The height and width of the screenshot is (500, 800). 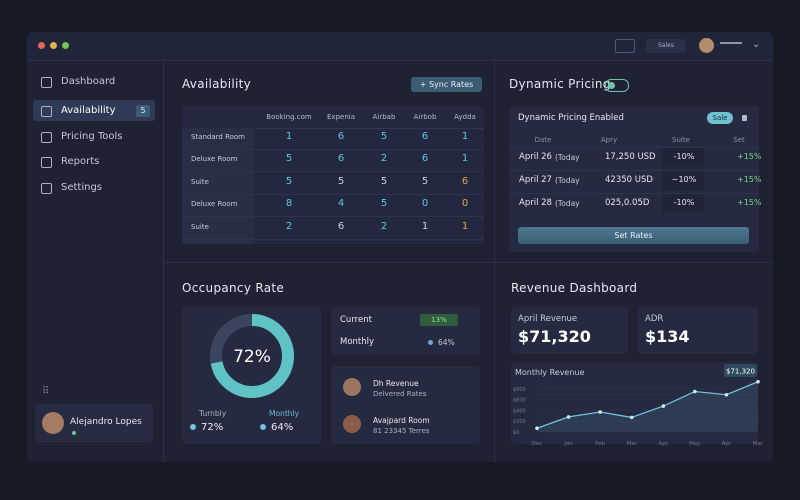 What do you see at coordinates (720, 118) in the screenshot?
I see `sale-badge: Sale` at bounding box center [720, 118].